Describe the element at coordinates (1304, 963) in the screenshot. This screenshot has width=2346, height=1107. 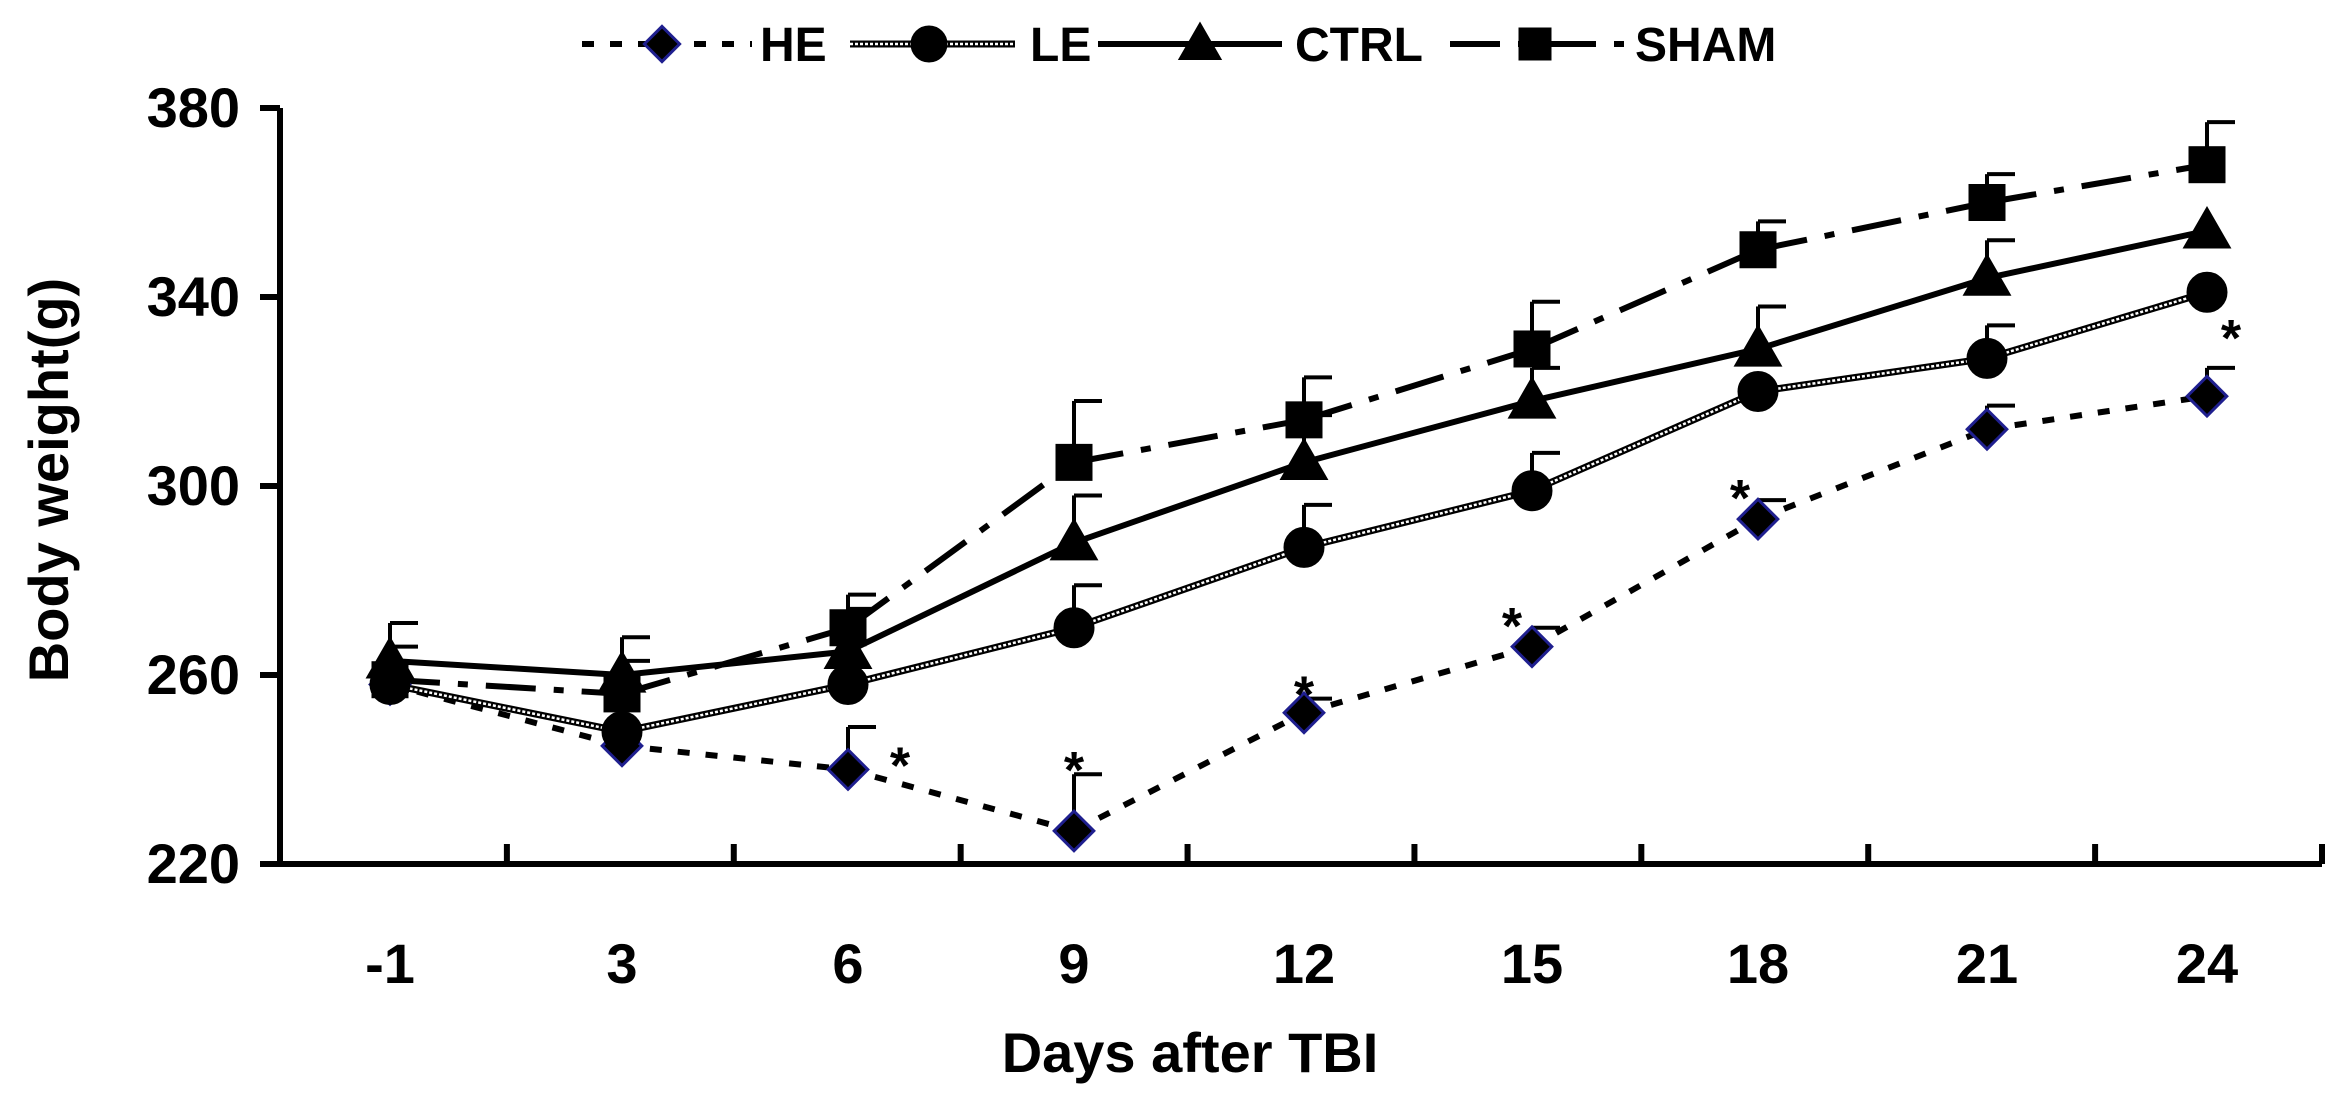
I see `x-tick-label: 12` at that location.